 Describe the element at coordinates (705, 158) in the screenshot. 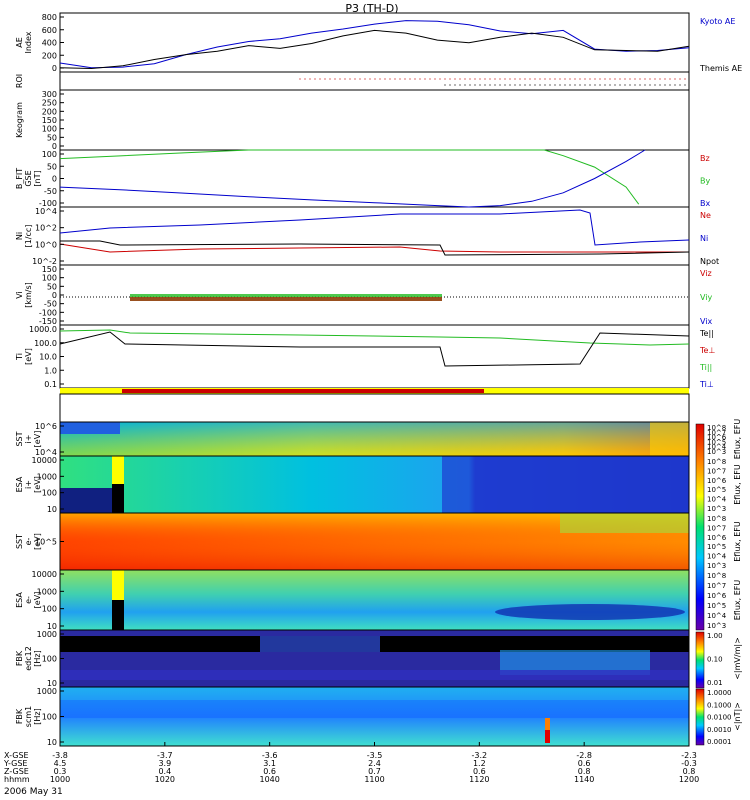

I see `bfit-legend-Bz: Bz` at that location.